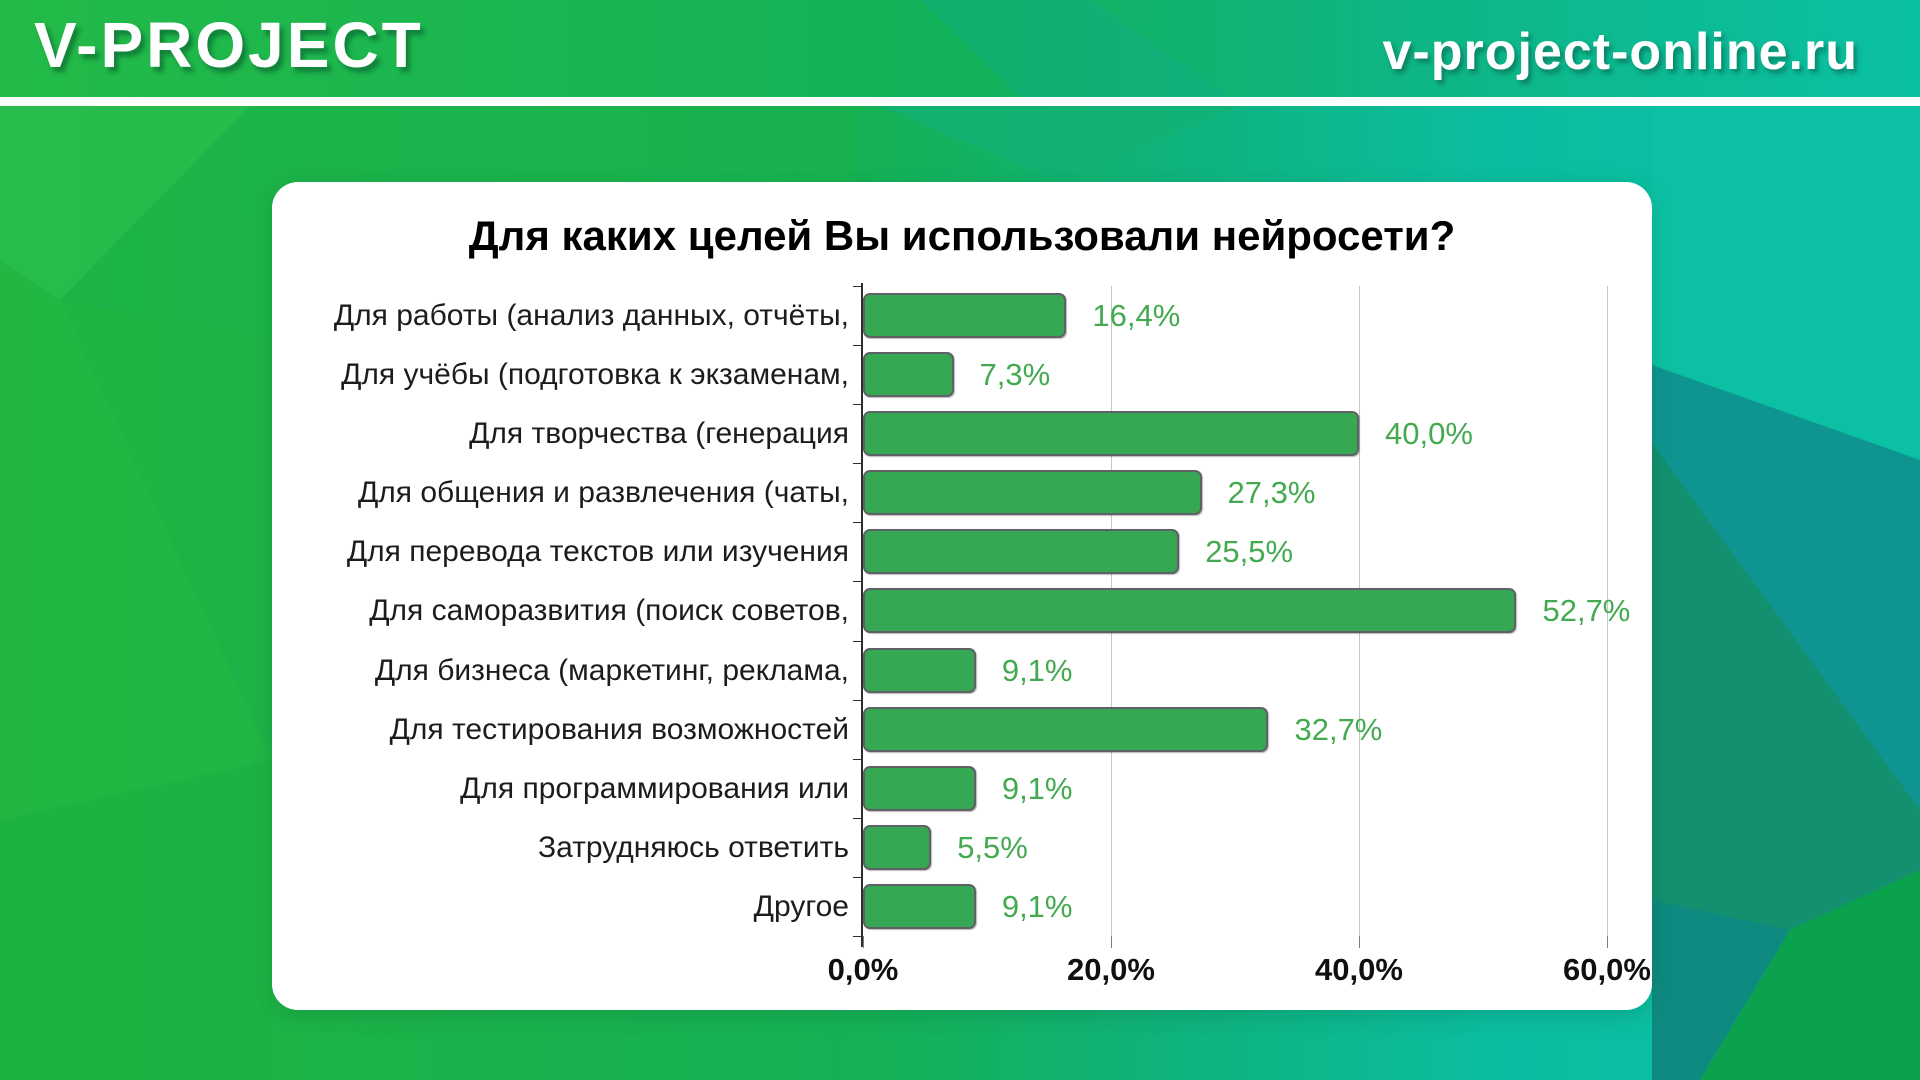 The width and height of the screenshot is (1920, 1080). What do you see at coordinates (1586, 611) in the screenshot?
I see `bar-value-label: 52,7%` at bounding box center [1586, 611].